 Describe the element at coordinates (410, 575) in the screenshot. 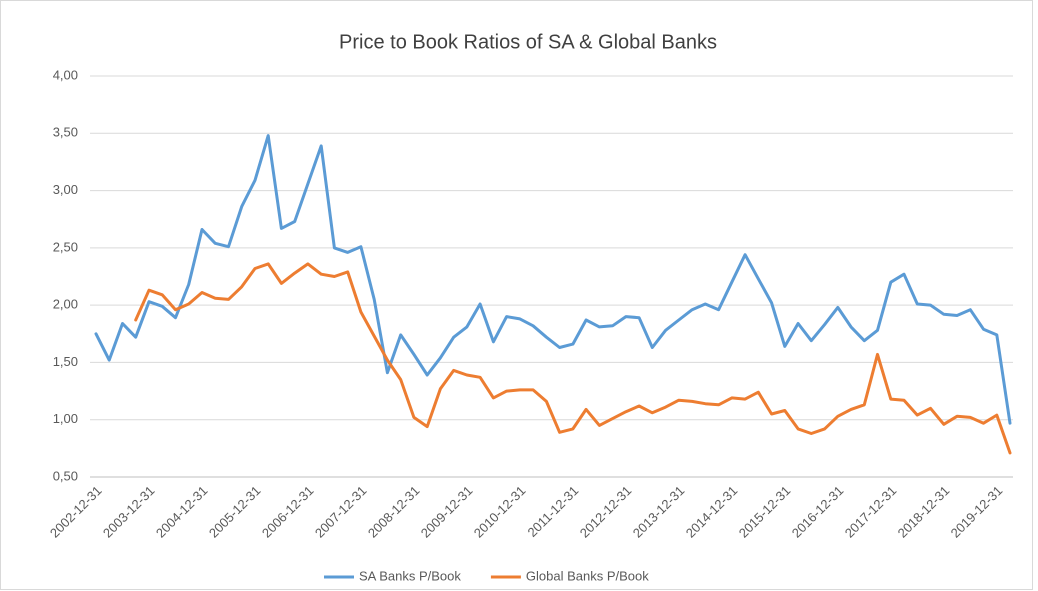

I see `legend-label: SA Banks P/Book` at that location.